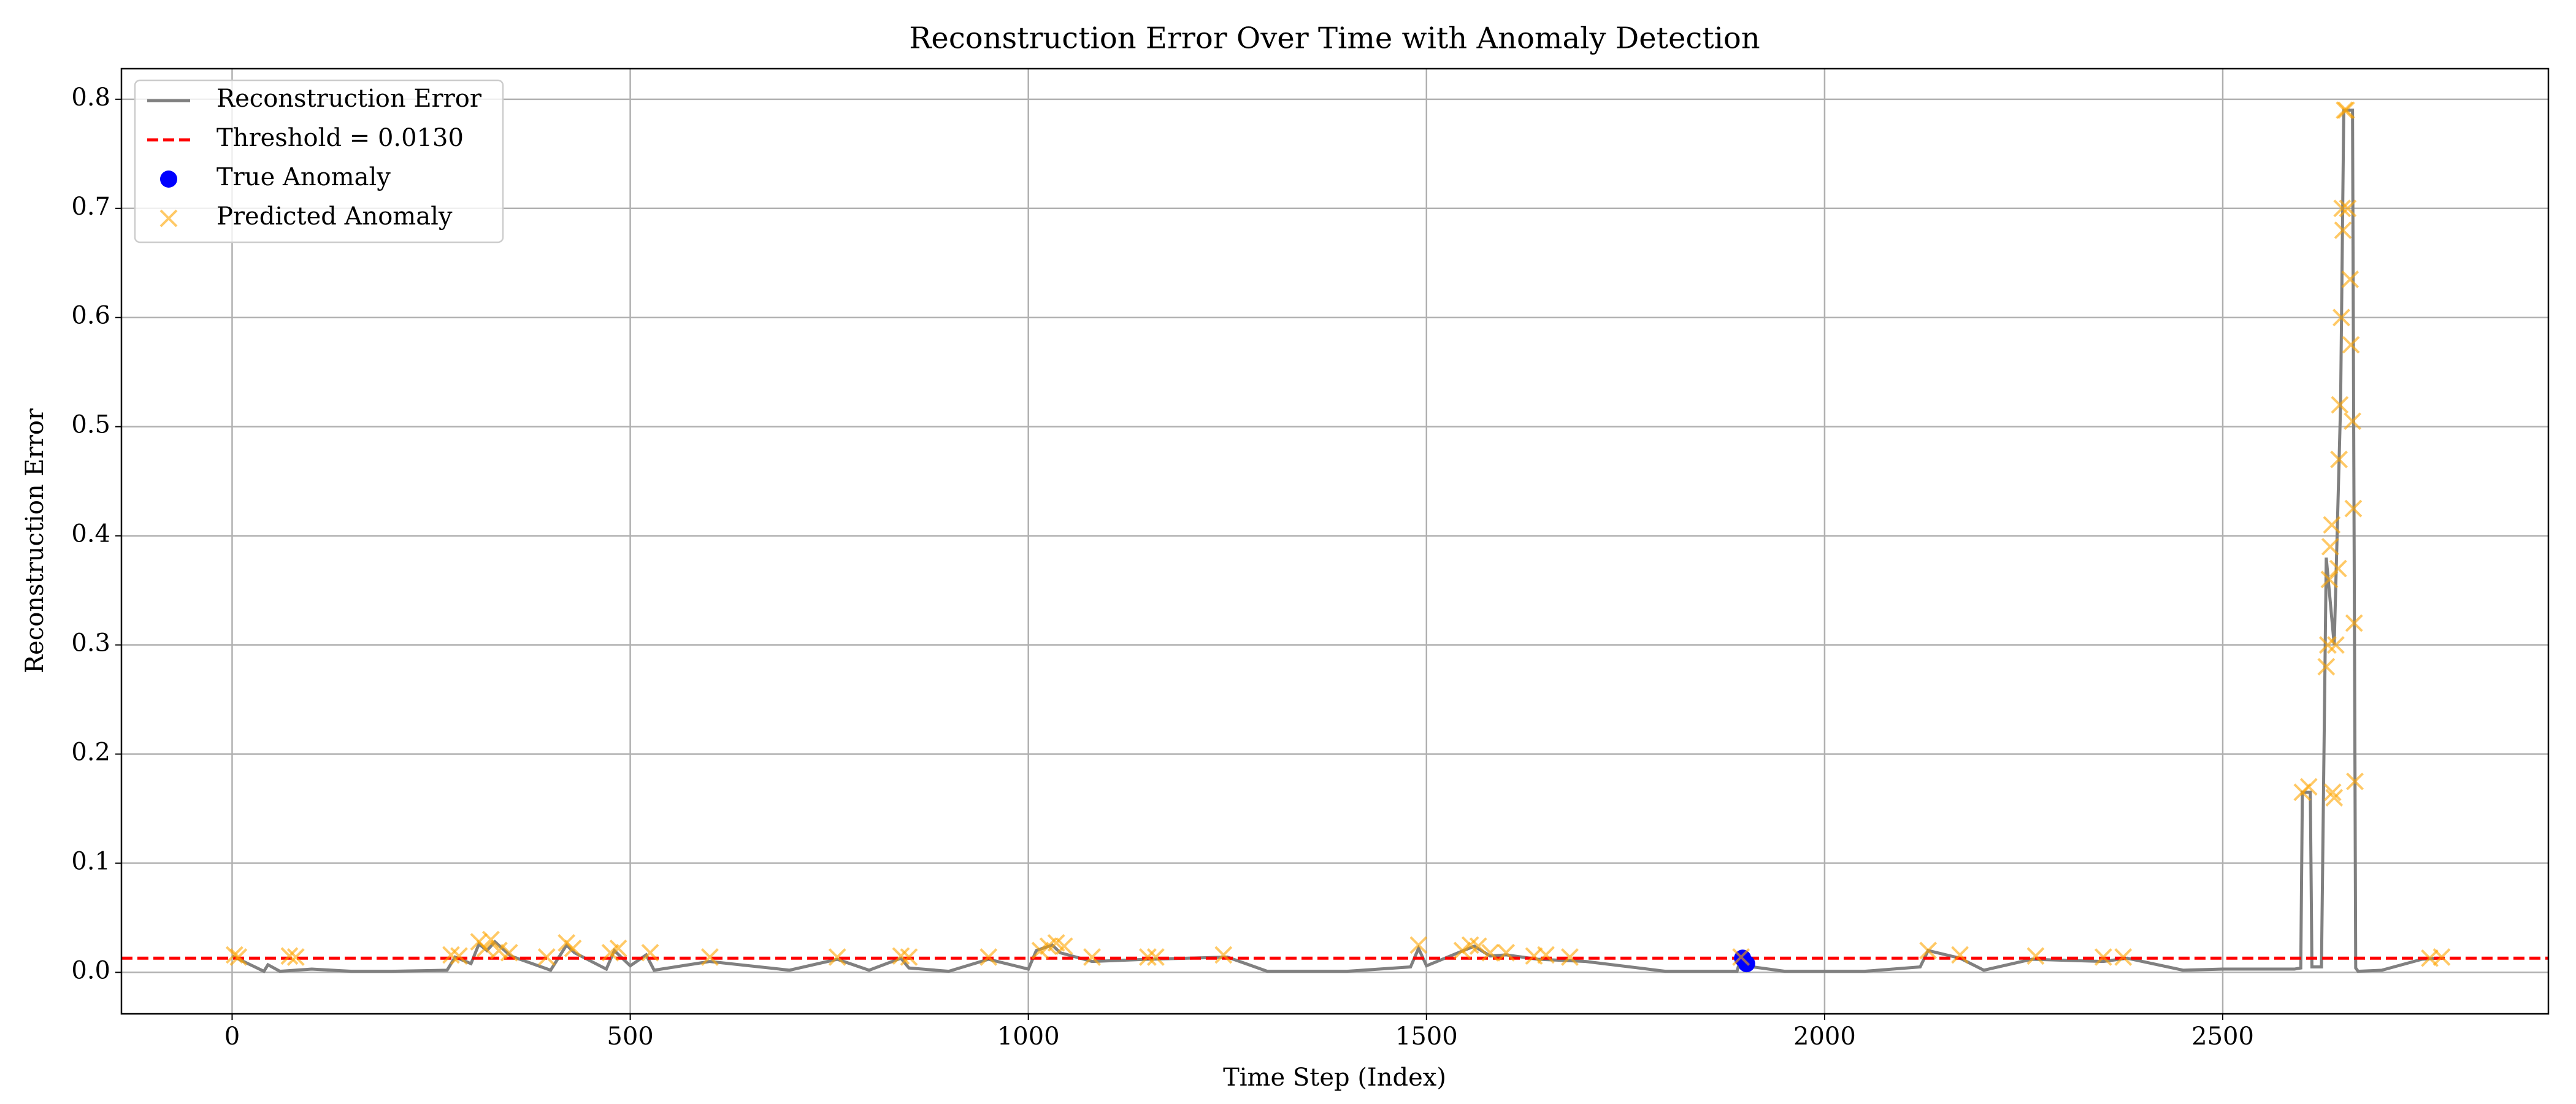 The height and width of the screenshot is (1104, 2576). I want to click on x-tick-label: 2000, so click(1824, 1036).